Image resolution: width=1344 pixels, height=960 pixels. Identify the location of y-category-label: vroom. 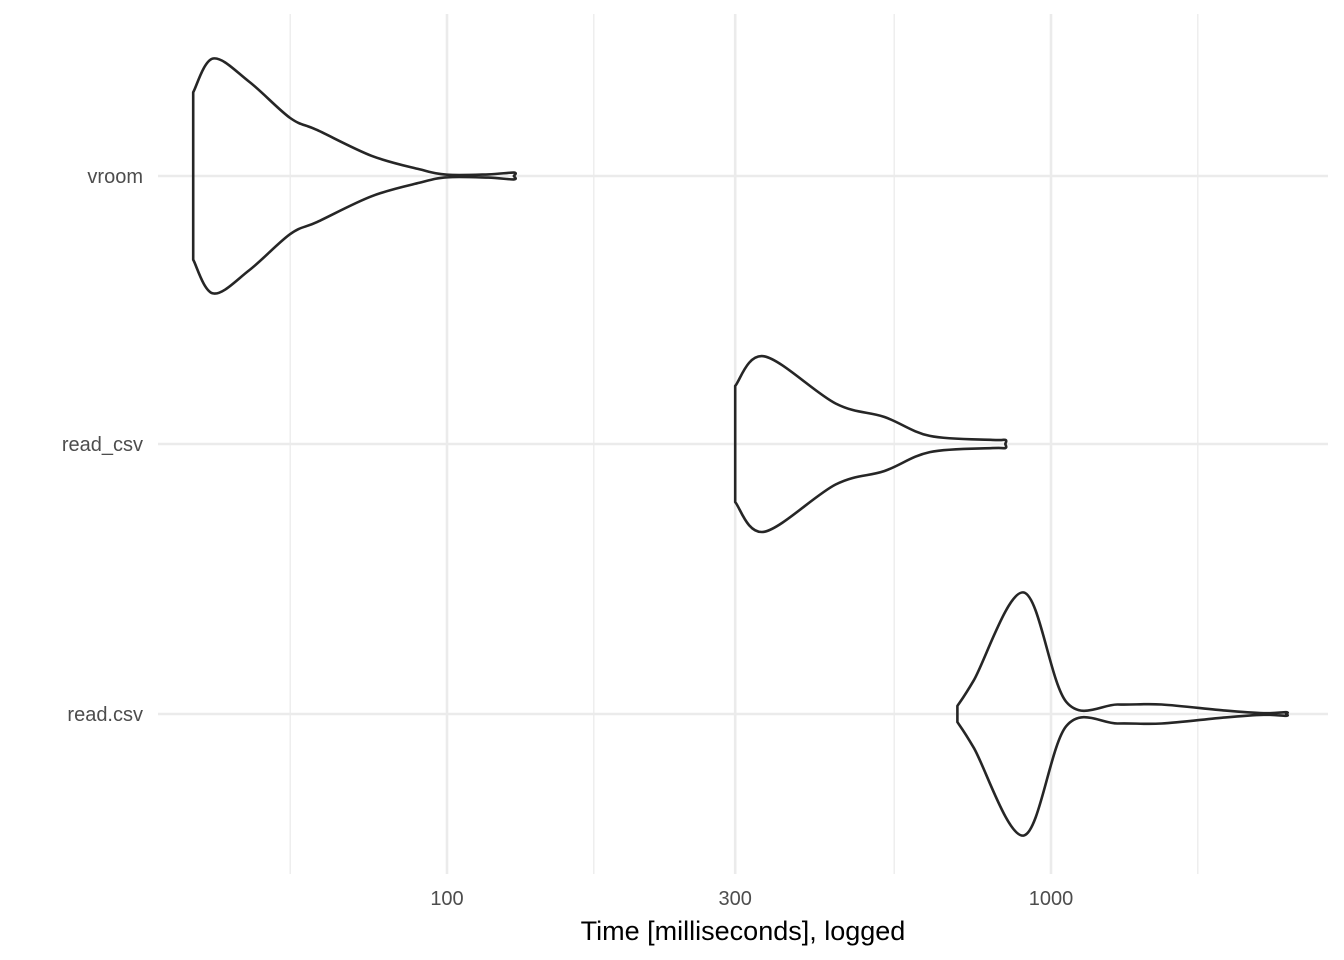
(115, 177).